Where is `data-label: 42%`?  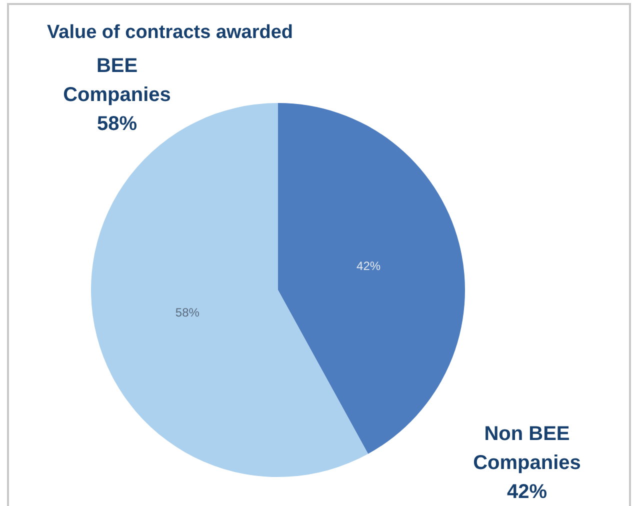 data-label: 42% is located at coordinates (368, 266).